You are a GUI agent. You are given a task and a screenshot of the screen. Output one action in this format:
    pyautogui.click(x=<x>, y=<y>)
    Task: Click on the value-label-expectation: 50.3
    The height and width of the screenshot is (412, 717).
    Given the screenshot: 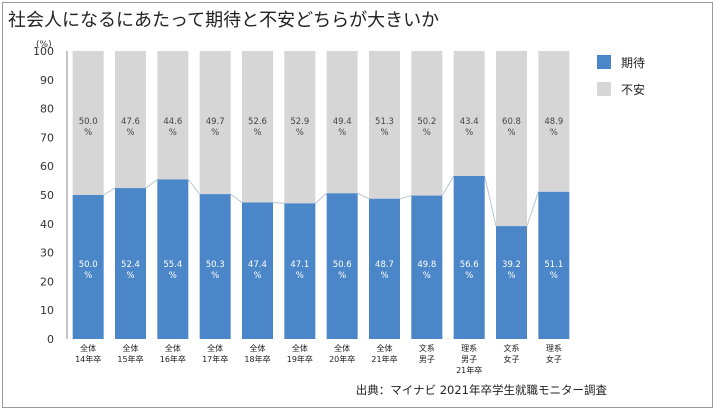 What is the action you would take?
    pyautogui.click(x=215, y=265)
    